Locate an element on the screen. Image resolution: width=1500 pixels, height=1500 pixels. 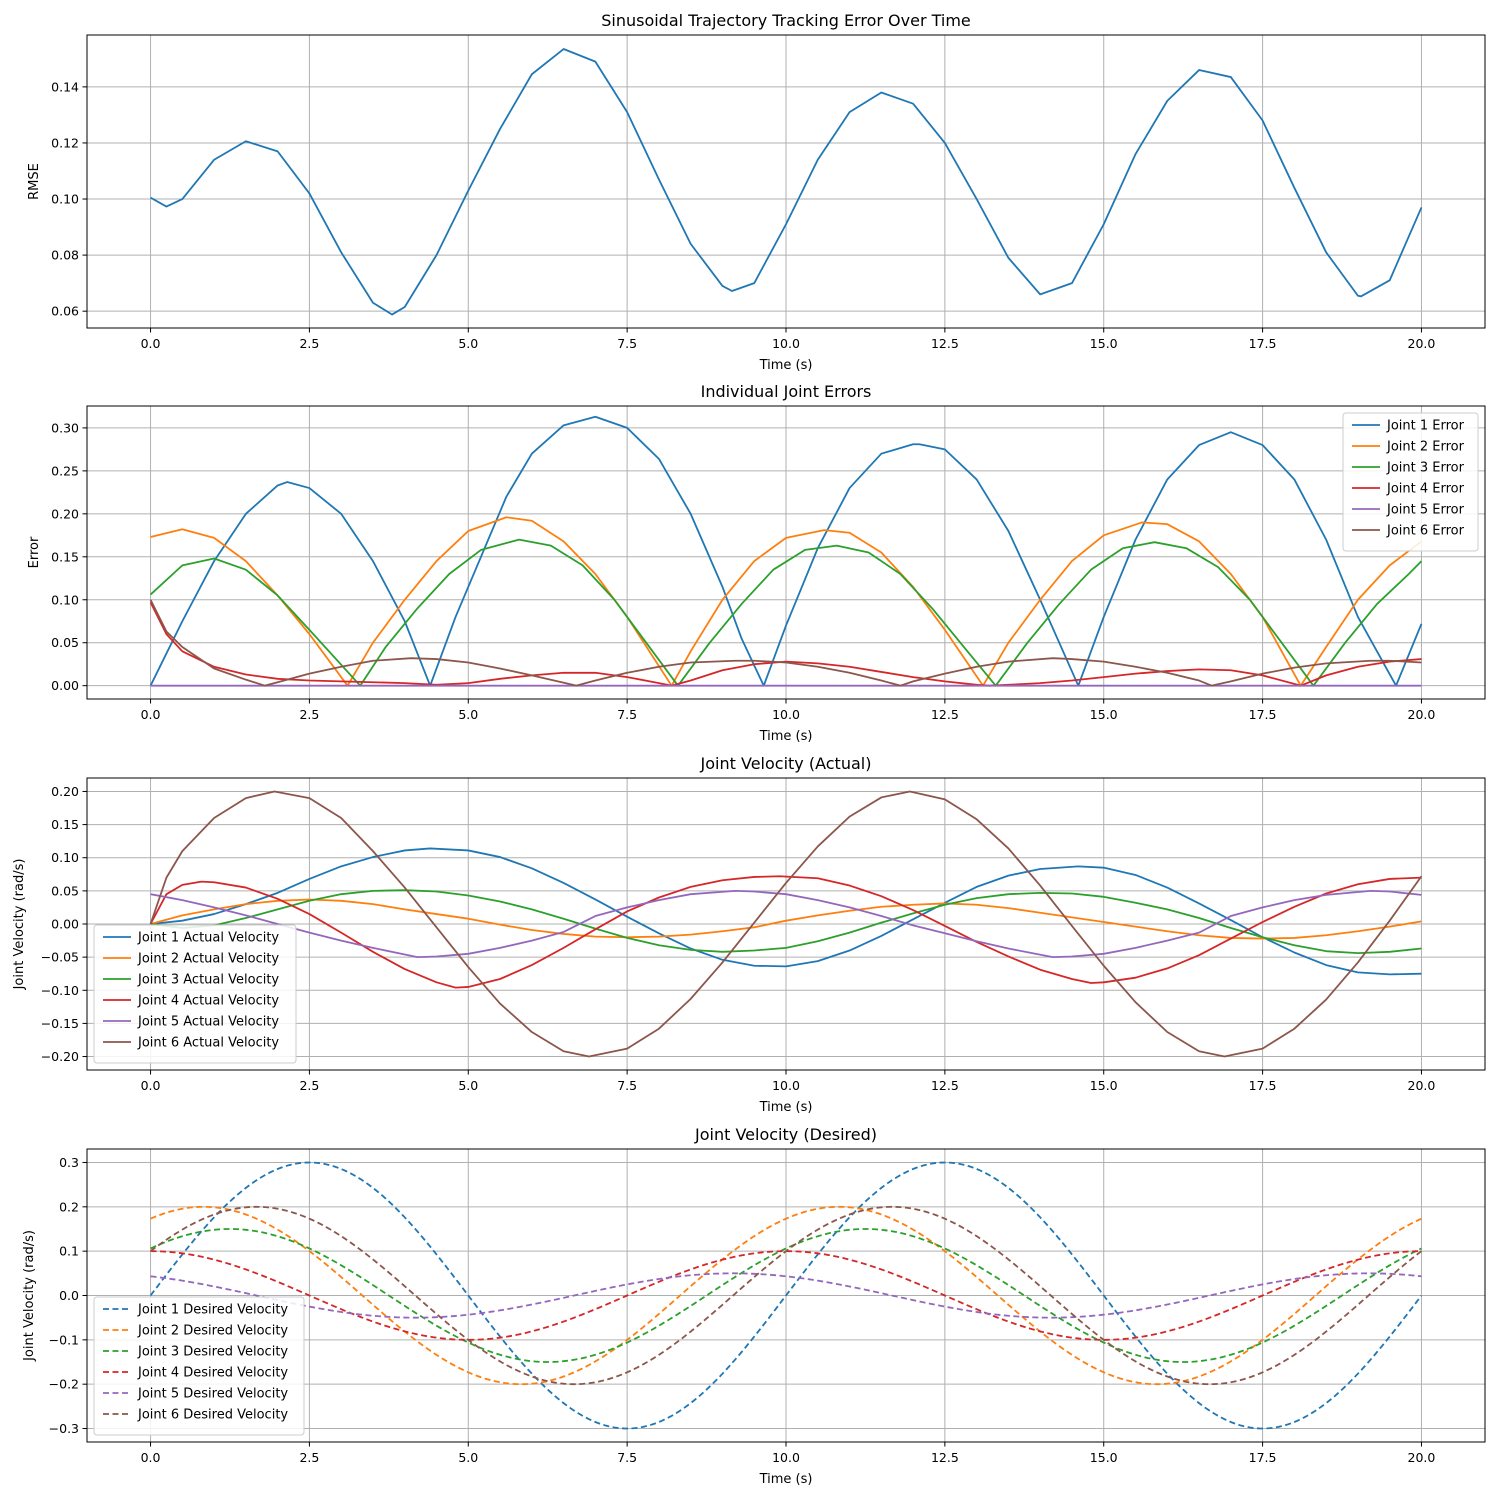
legend-label: Joint 1 Desired Velocity is located at coordinates (212, 1310).